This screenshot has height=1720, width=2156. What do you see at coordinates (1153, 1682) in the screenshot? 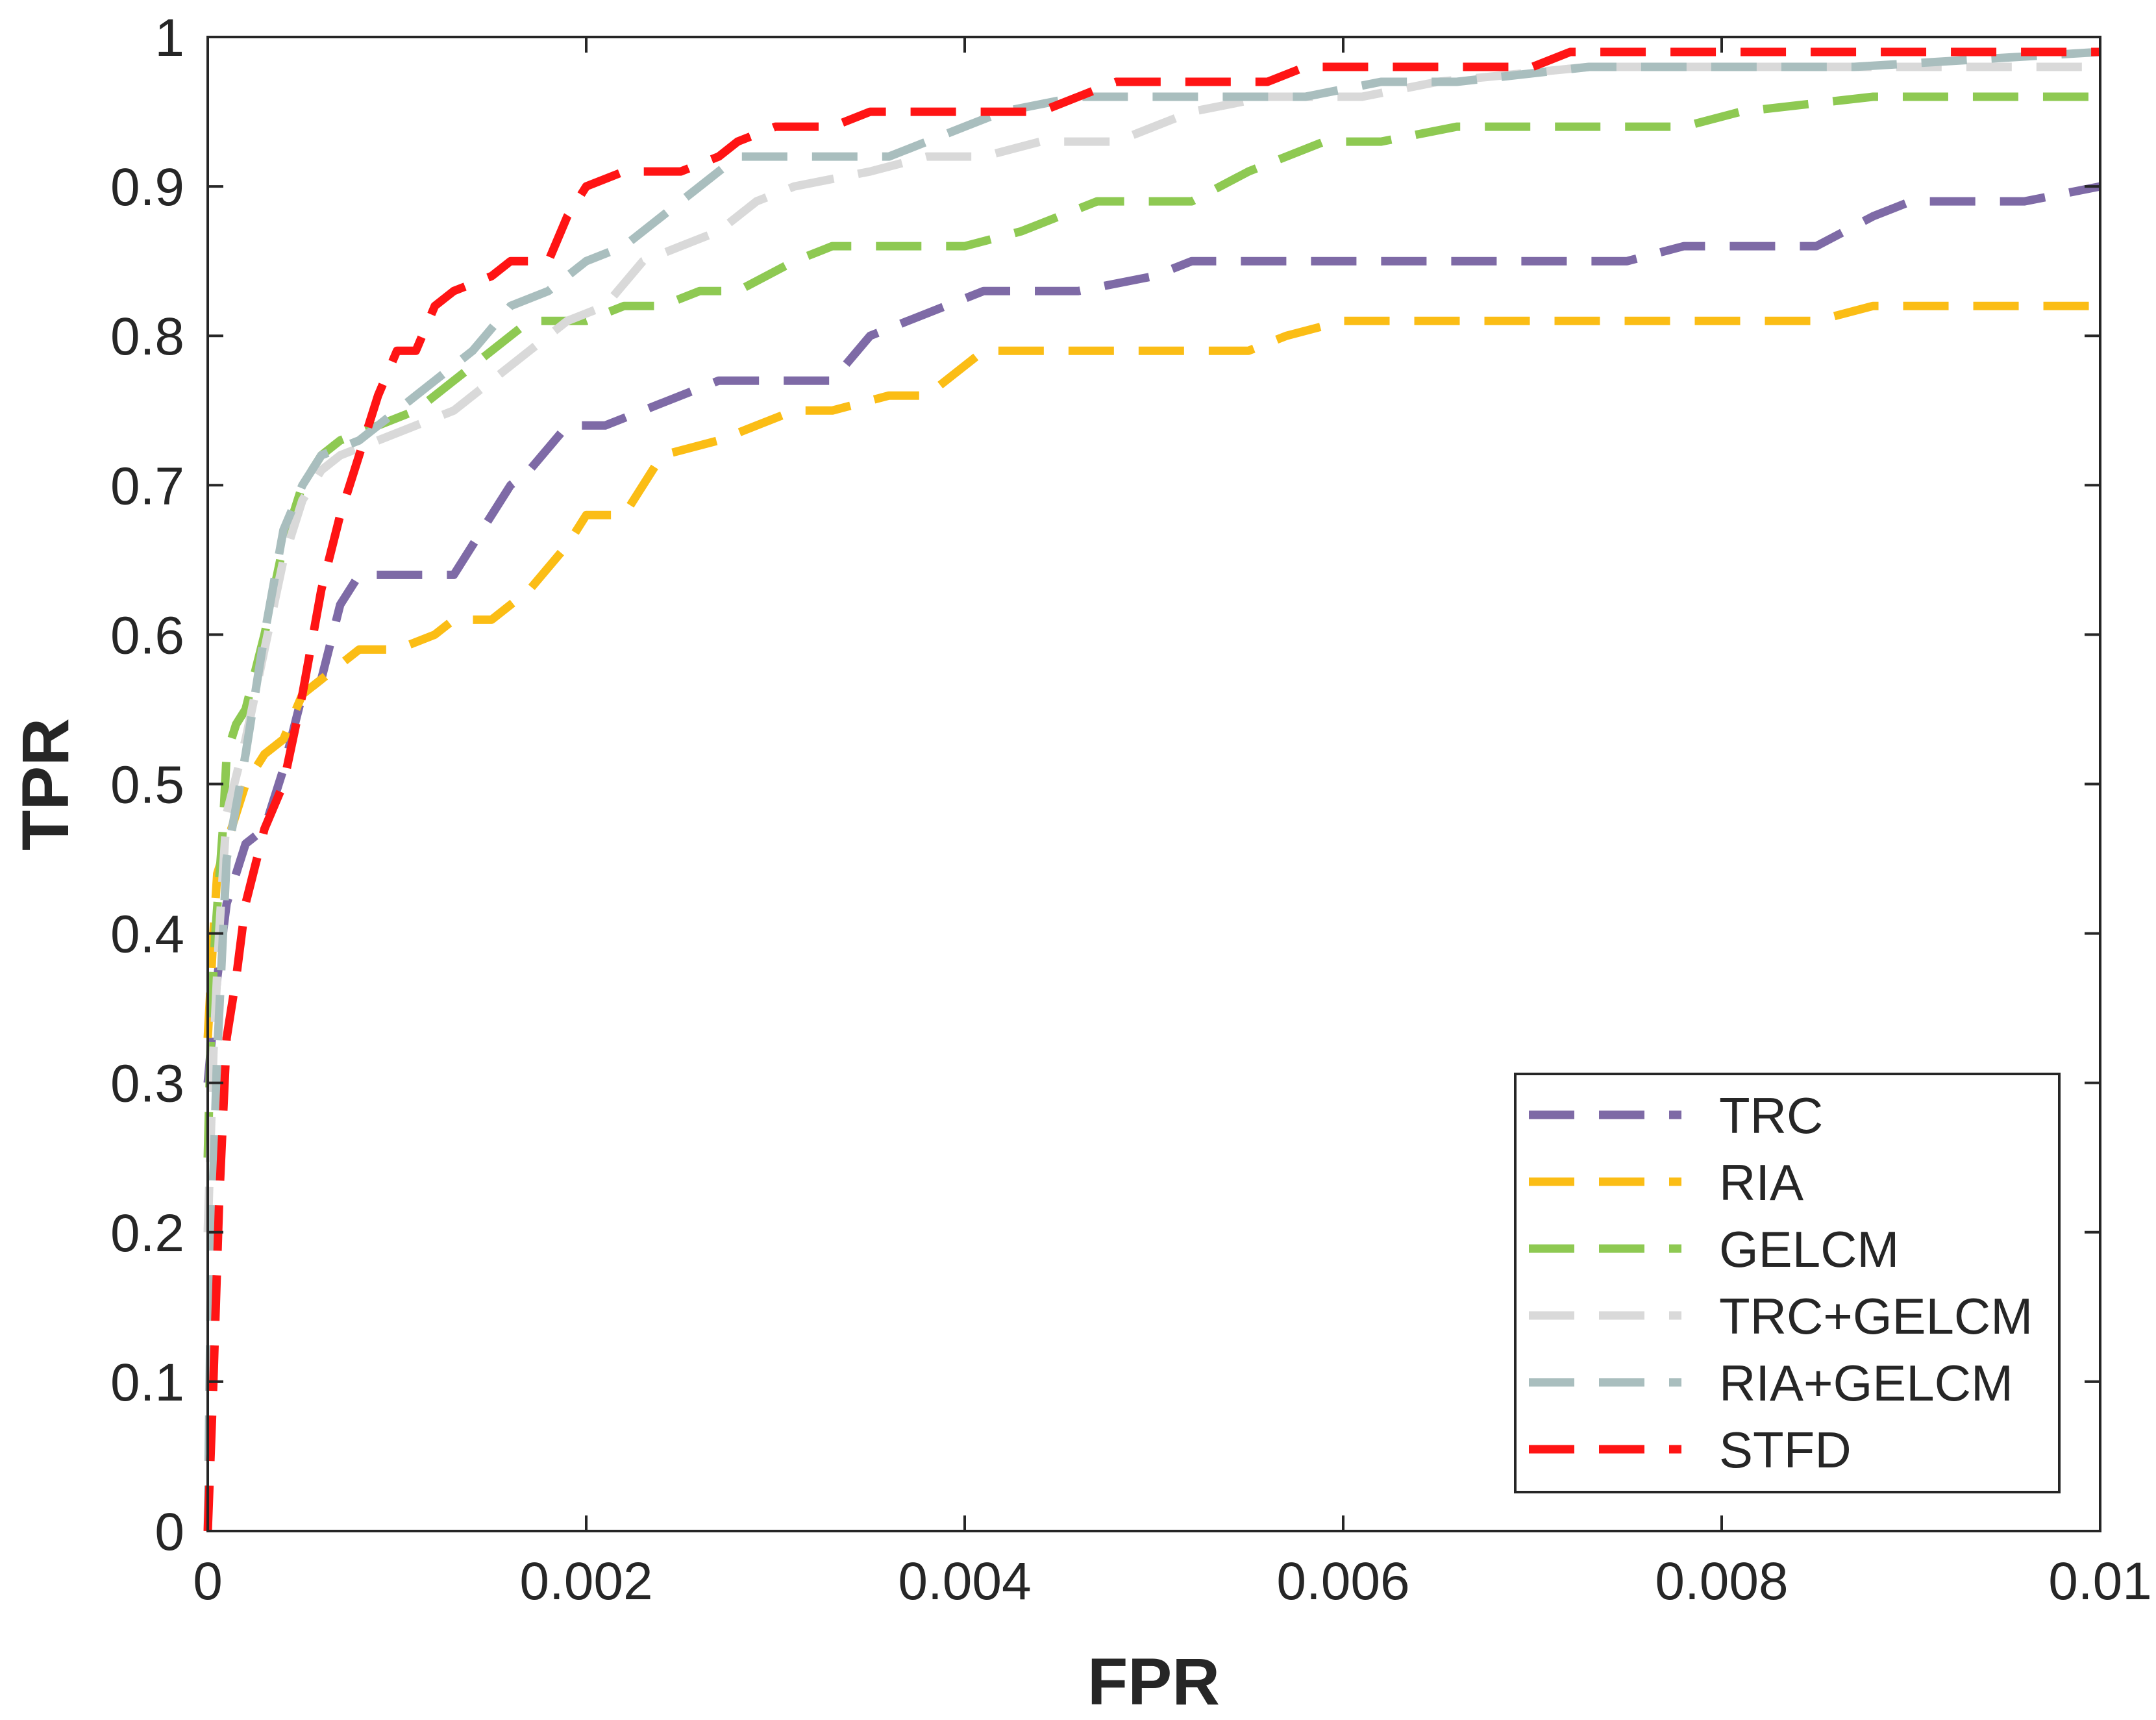
I see `x-axis-label: FPR` at bounding box center [1153, 1682].